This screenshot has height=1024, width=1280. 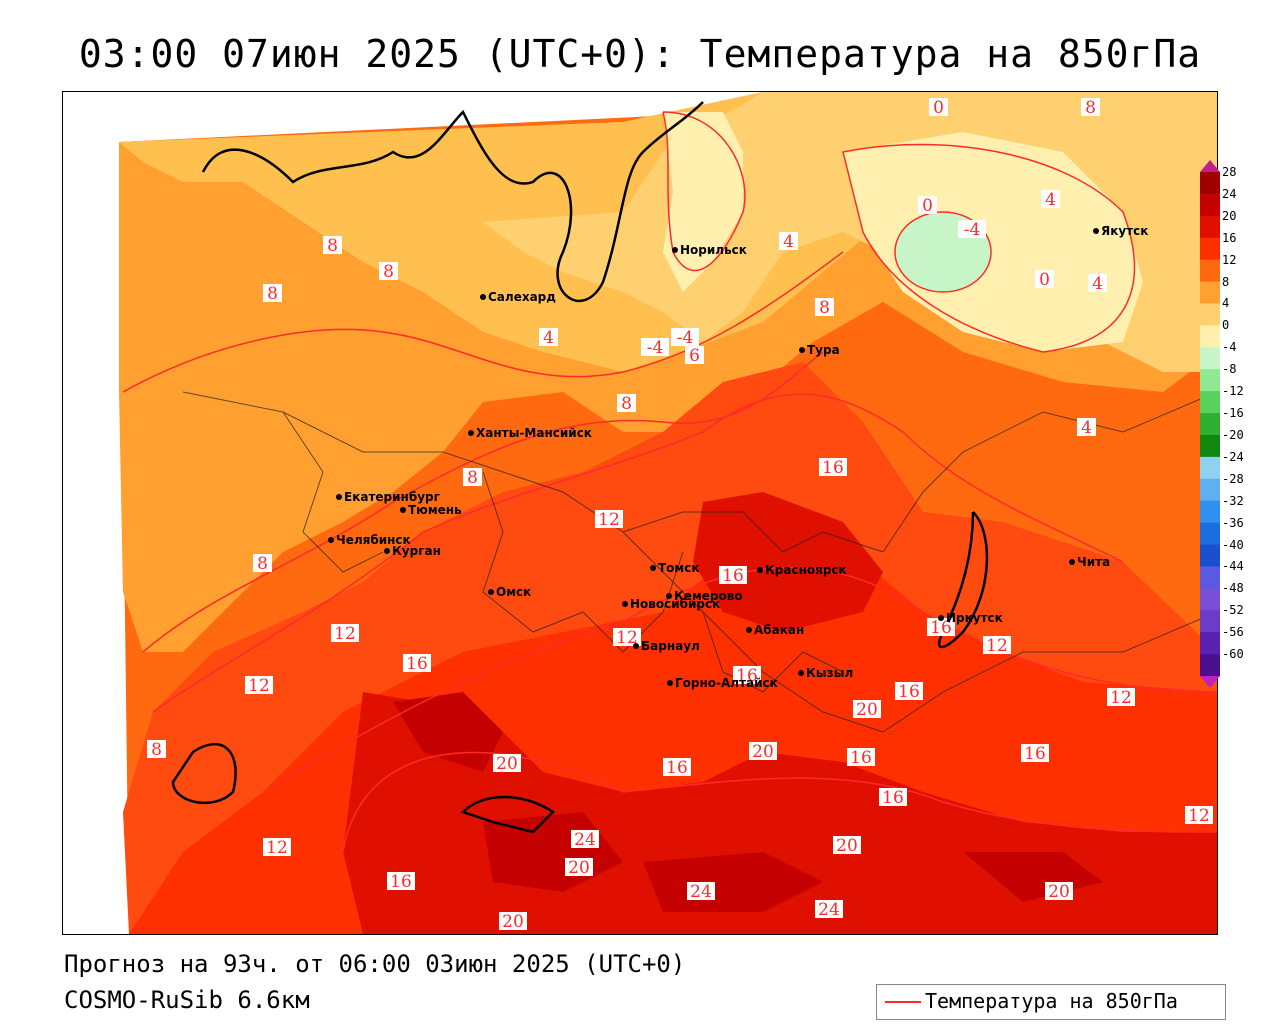 What do you see at coordinates (903, 1002) in the screenshot?
I see `legend-line-swatch` at bounding box center [903, 1002].